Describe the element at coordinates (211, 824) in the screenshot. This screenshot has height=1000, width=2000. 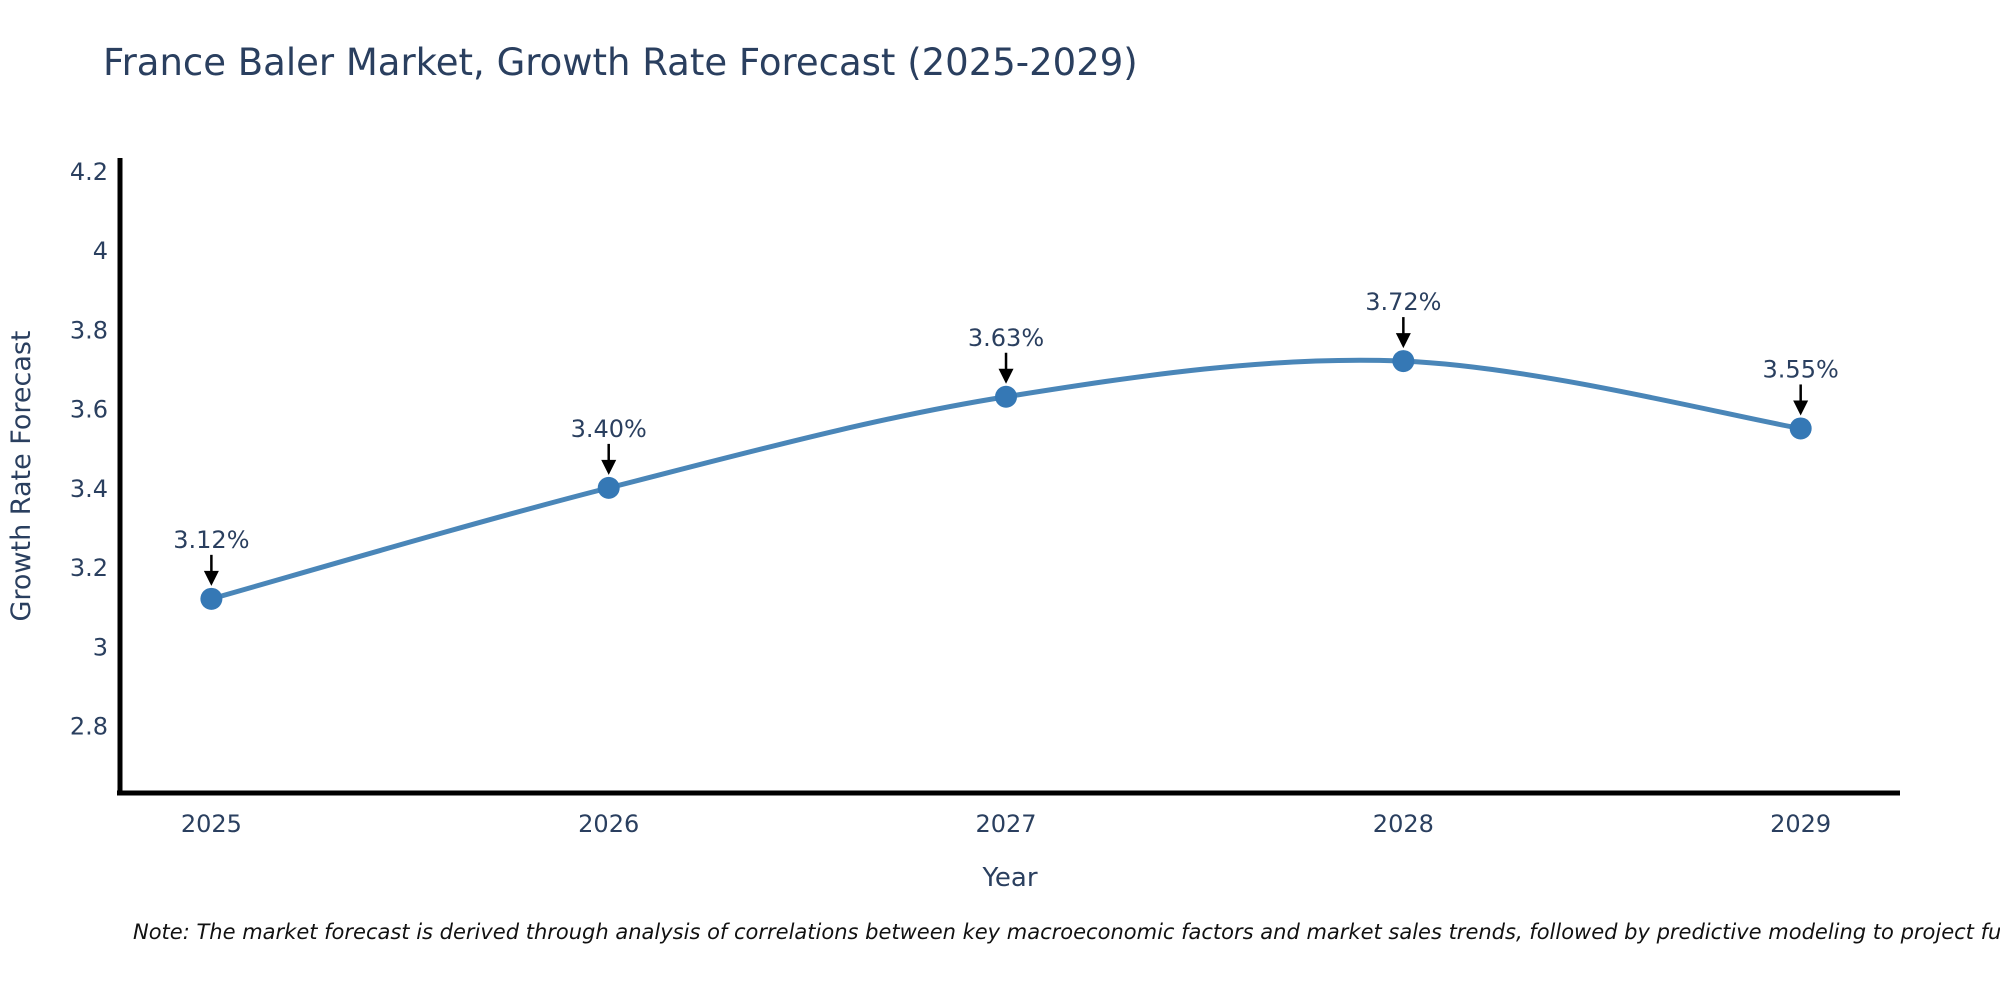
I see `x-tick-label: 2025` at that location.